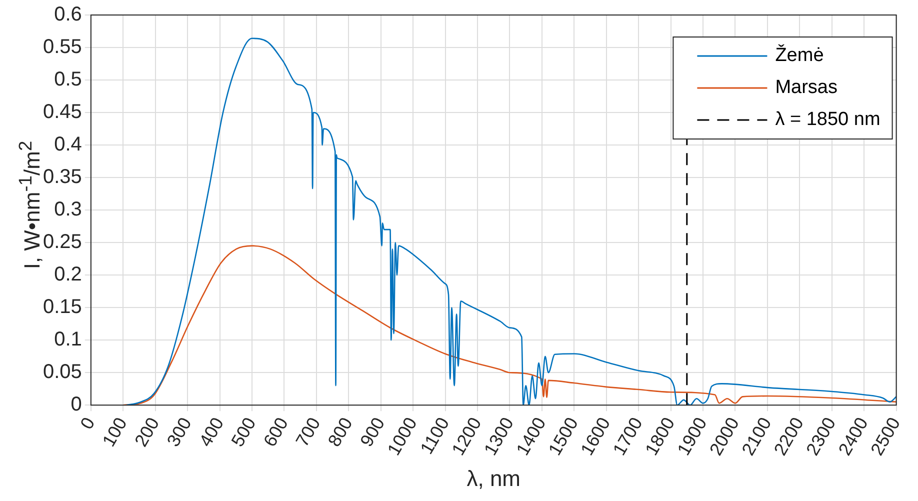 The height and width of the screenshot is (501, 918). Describe the element at coordinates (62, 242) in the screenshot. I see `y-tick-label: 0.25` at that location.